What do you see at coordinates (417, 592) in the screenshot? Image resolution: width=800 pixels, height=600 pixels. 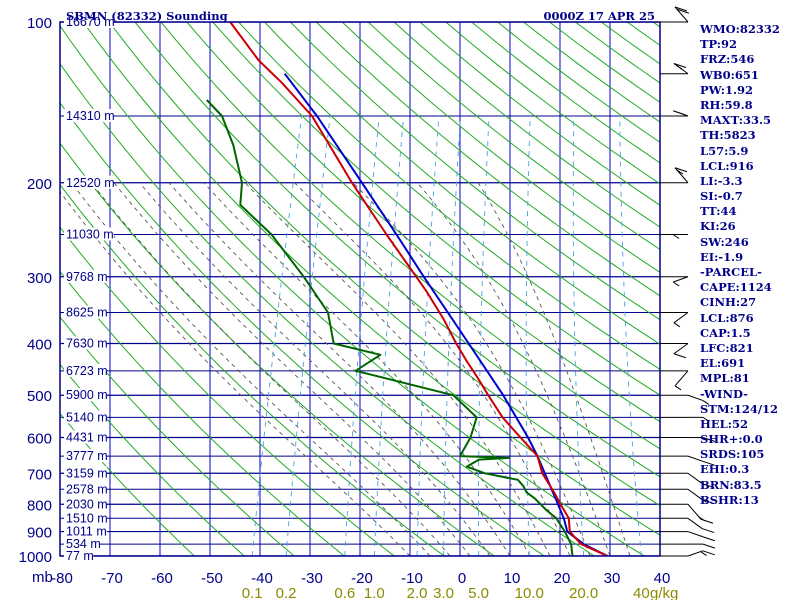 I see `mixing-ratio-label: 2.0` at bounding box center [417, 592].